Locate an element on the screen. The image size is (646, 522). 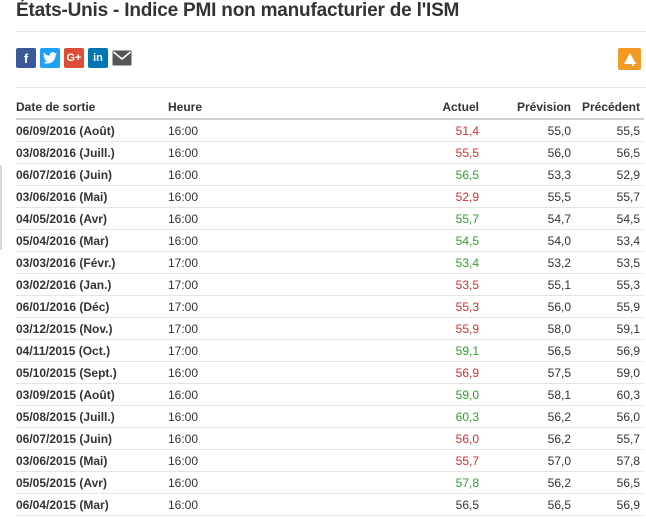
release-date-cell: 06/01/2016 (Déc) is located at coordinates (92, 306).